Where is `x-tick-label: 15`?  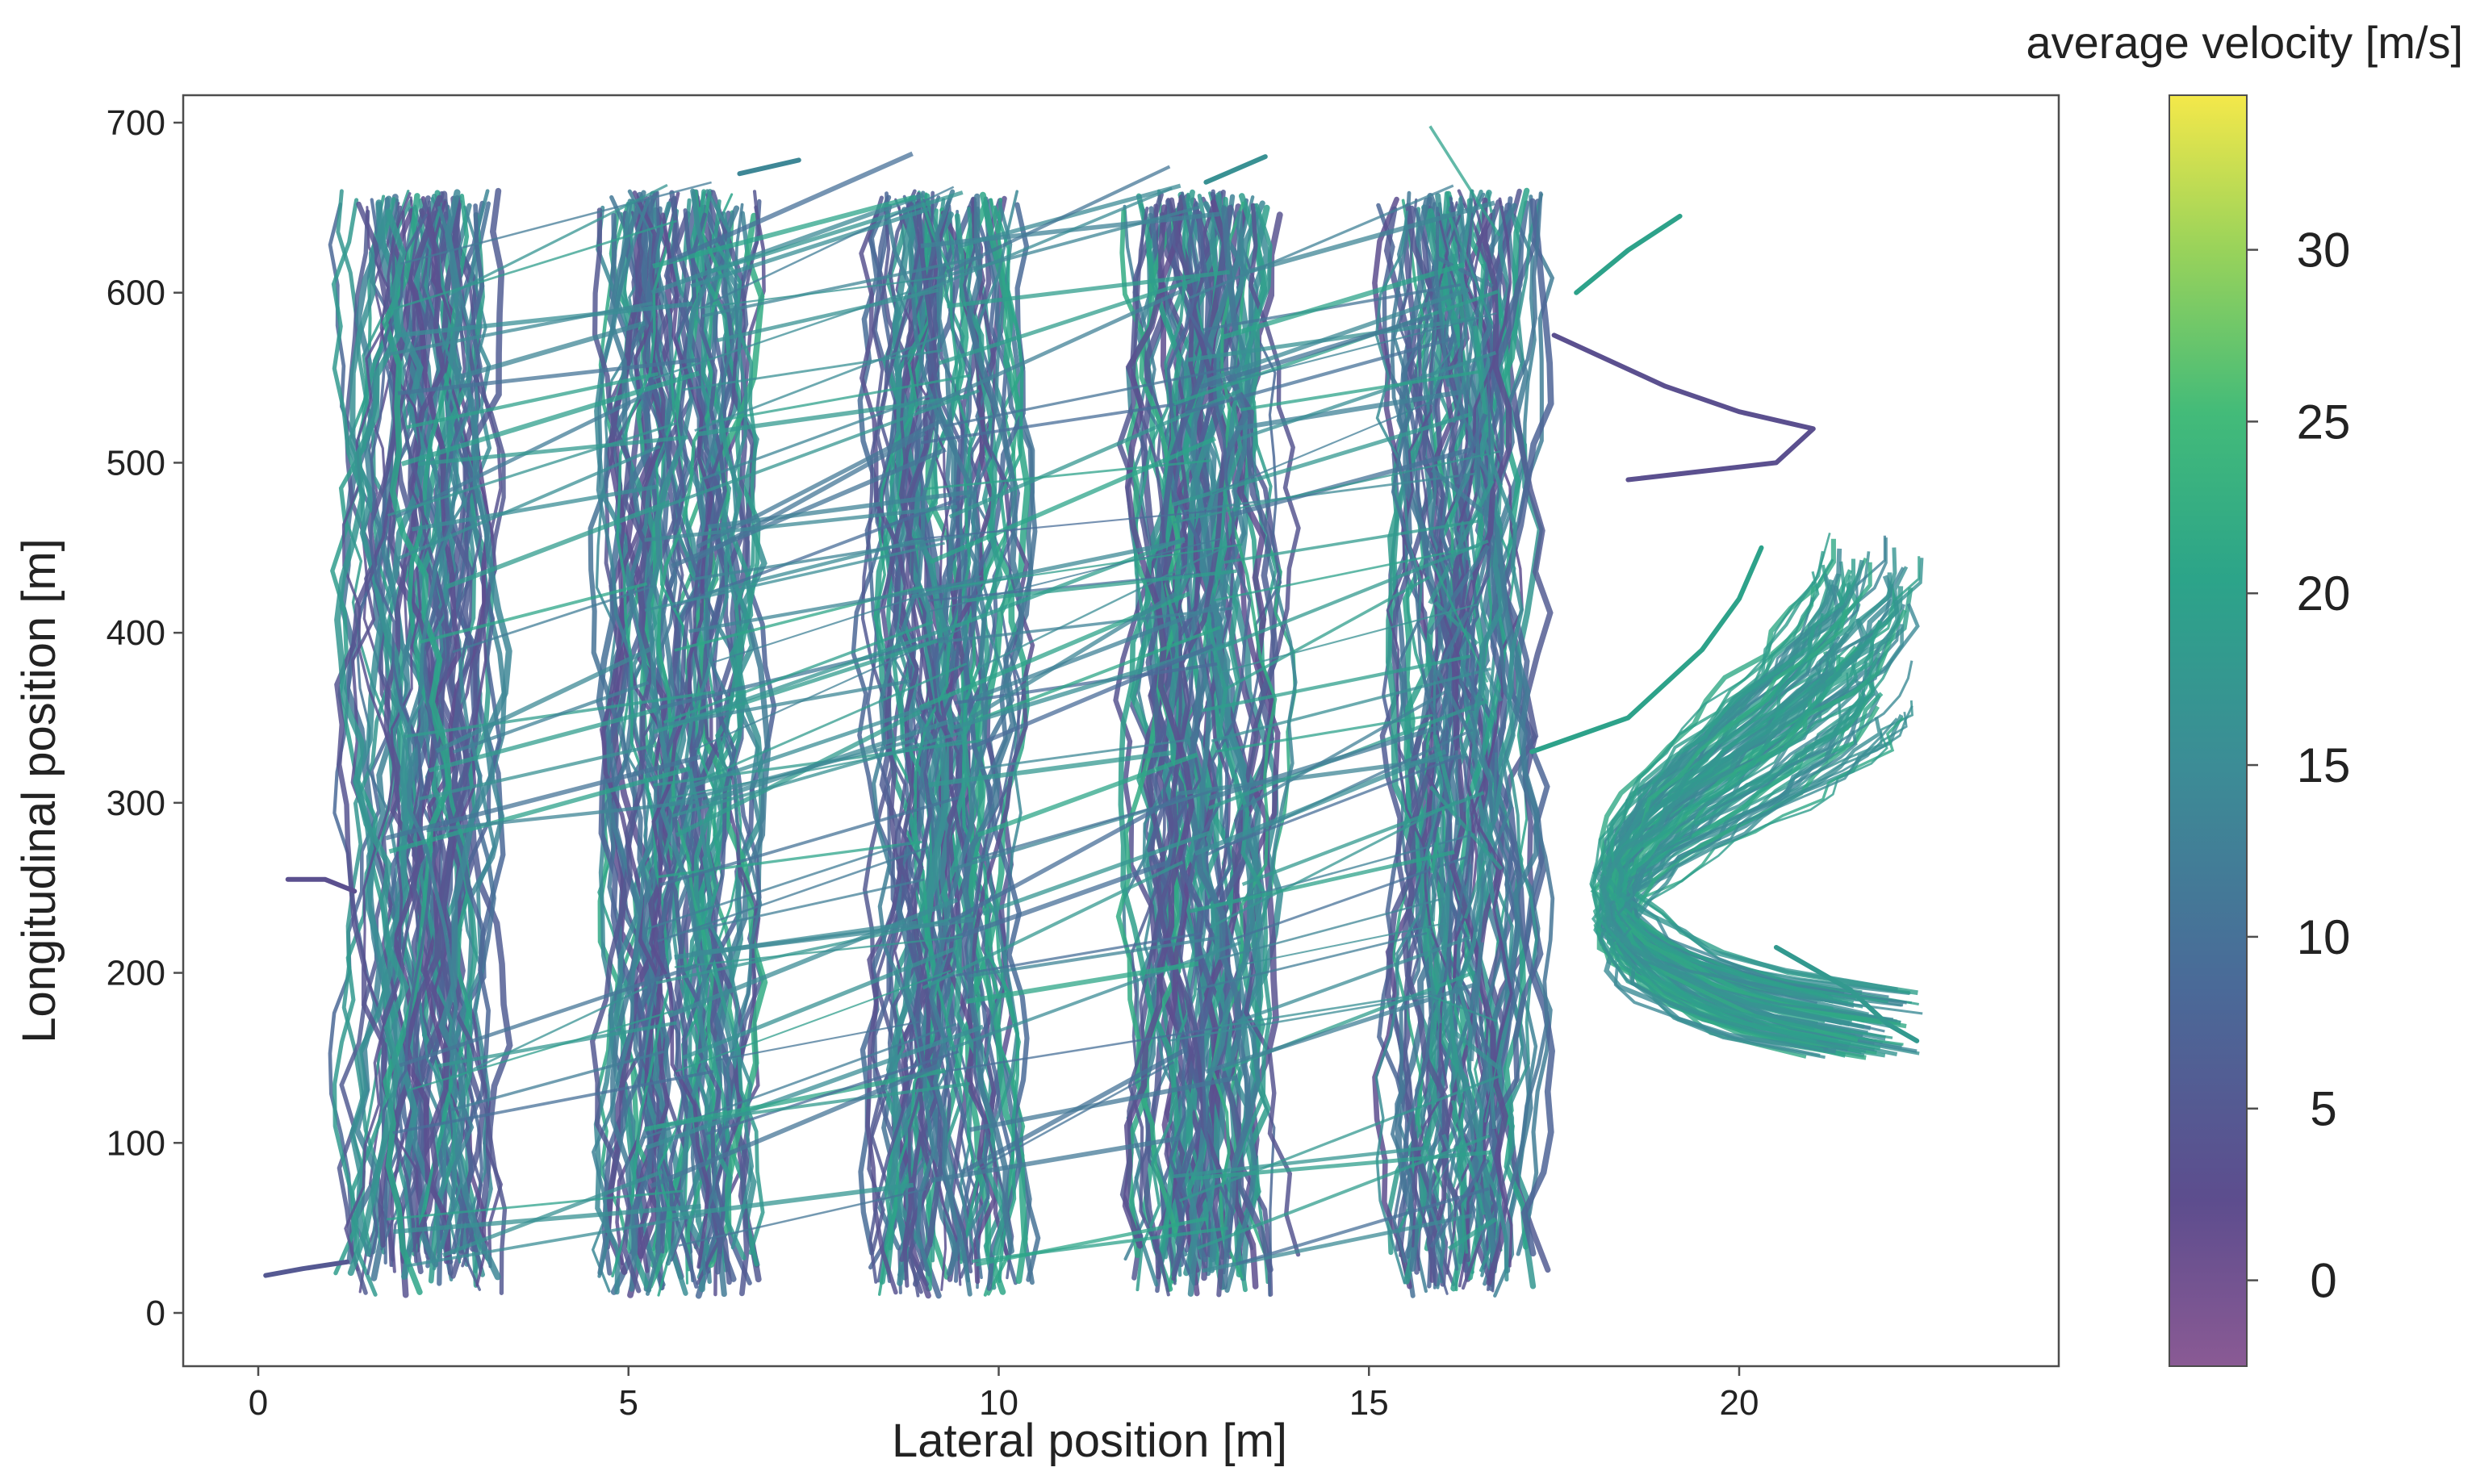
x-tick-label: 15 is located at coordinates (1369, 1403).